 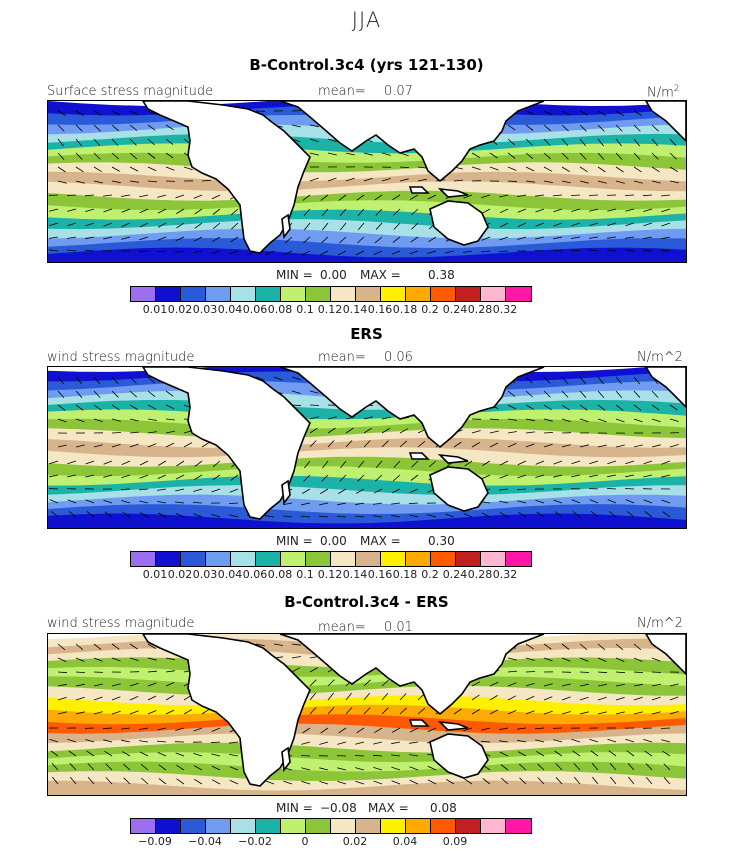 I want to click on colorbar-tick-label: 0.24, so click(x=455, y=309).